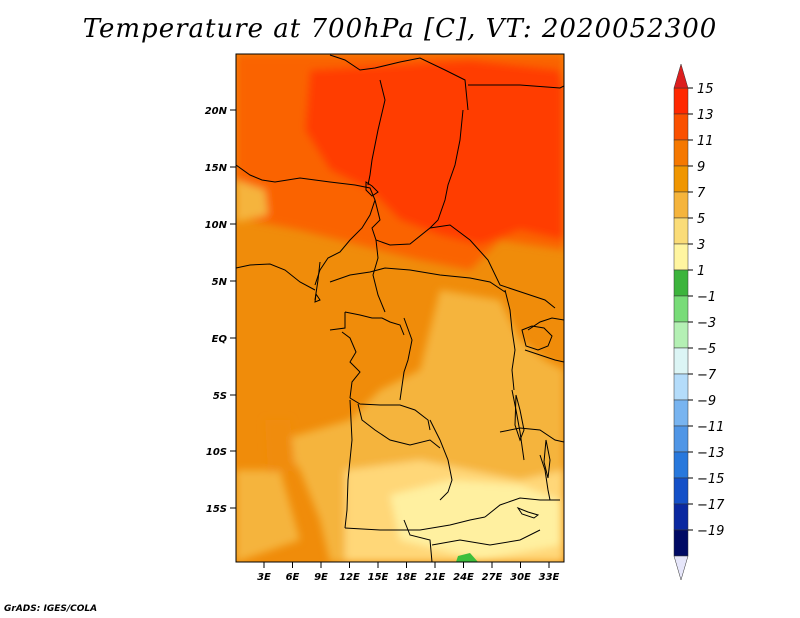 The width and height of the screenshot is (800, 618). What do you see at coordinates (520, 577) in the screenshot?
I see `lon-tick-label: 30E` at bounding box center [520, 577].